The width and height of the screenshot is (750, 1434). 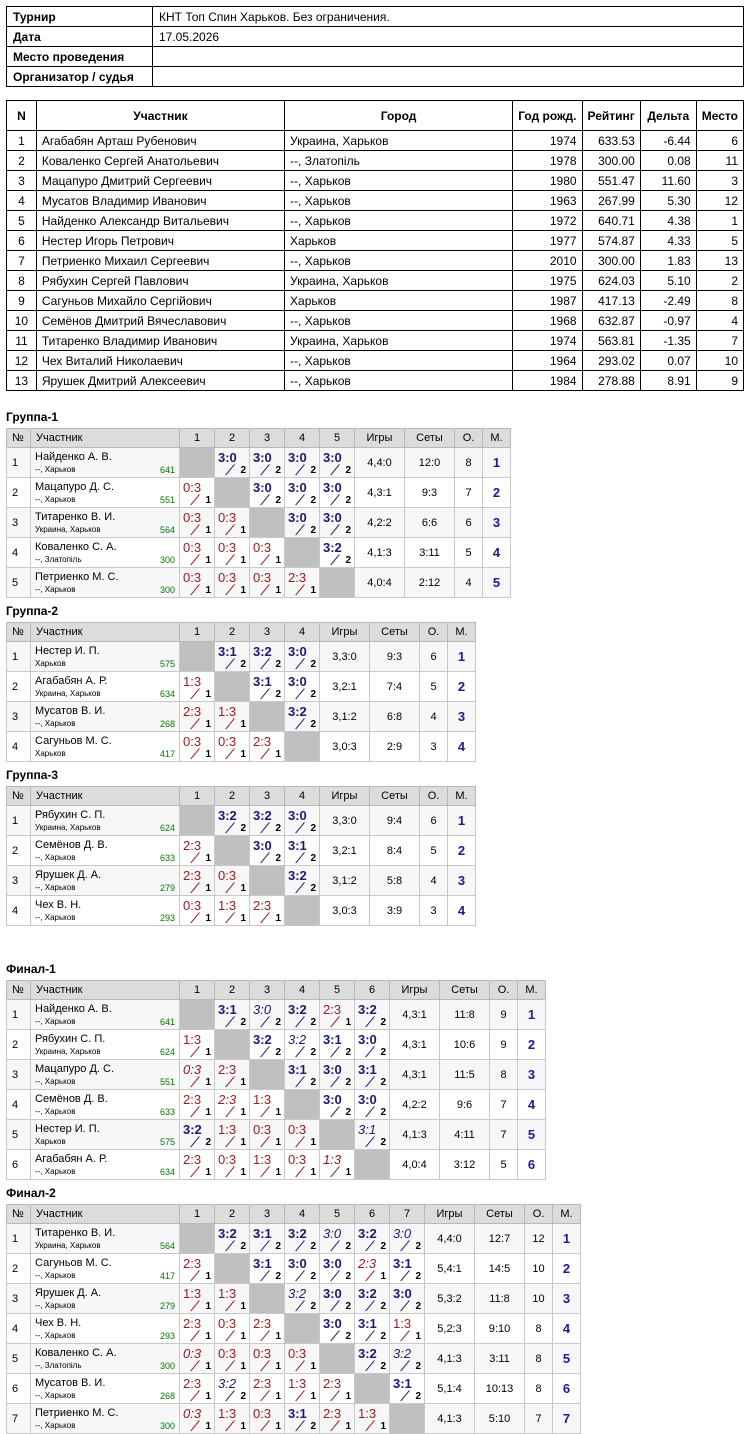 I want to click on participant-city: Харьков, so click(x=50, y=753).